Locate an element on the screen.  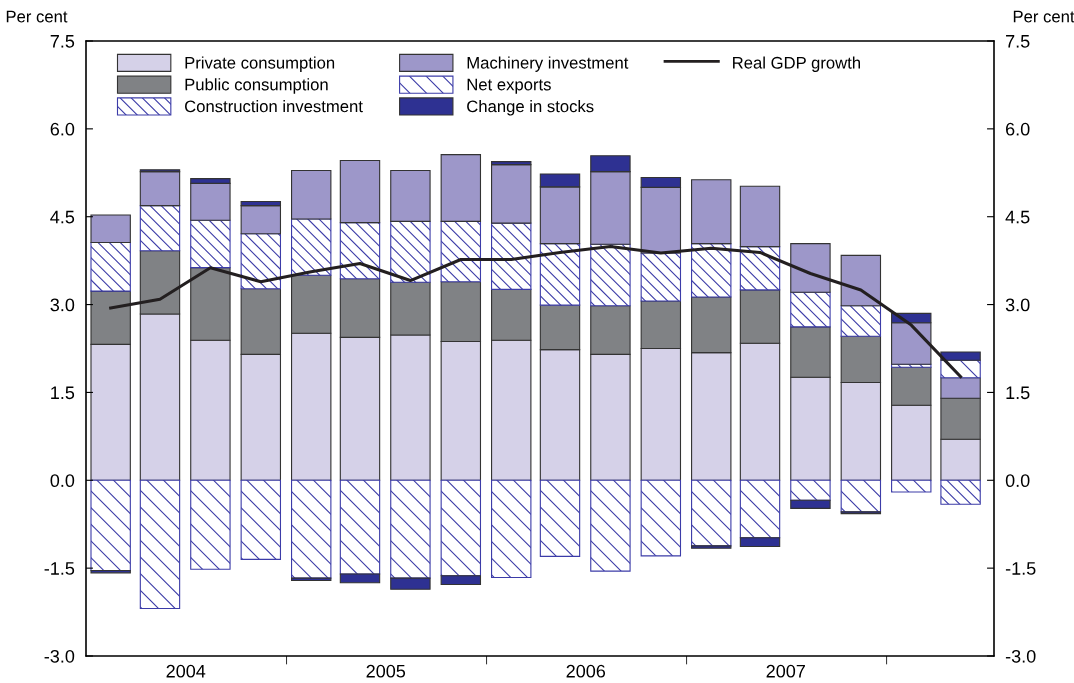
y-tick-label: 4.5 is located at coordinates (62, 217).